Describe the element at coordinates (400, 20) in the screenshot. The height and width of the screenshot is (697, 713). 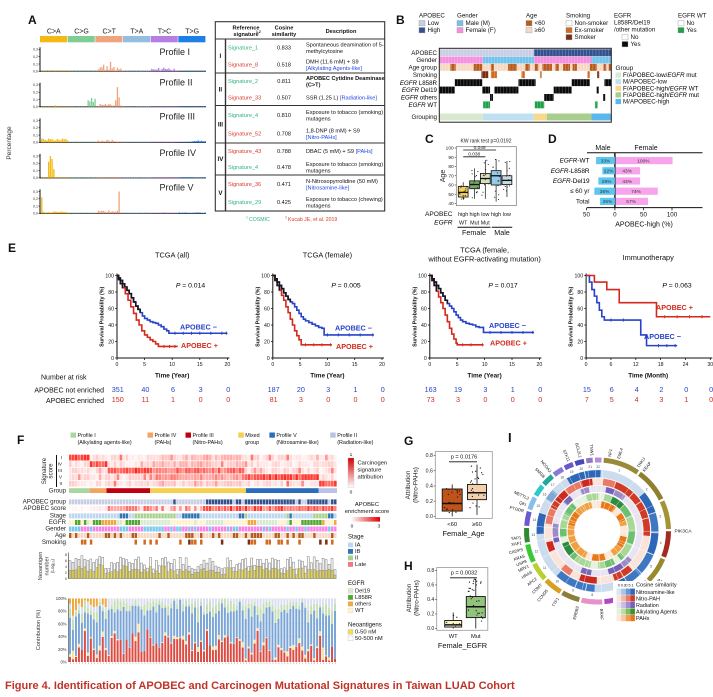
I see `svg-text: B` at that location.